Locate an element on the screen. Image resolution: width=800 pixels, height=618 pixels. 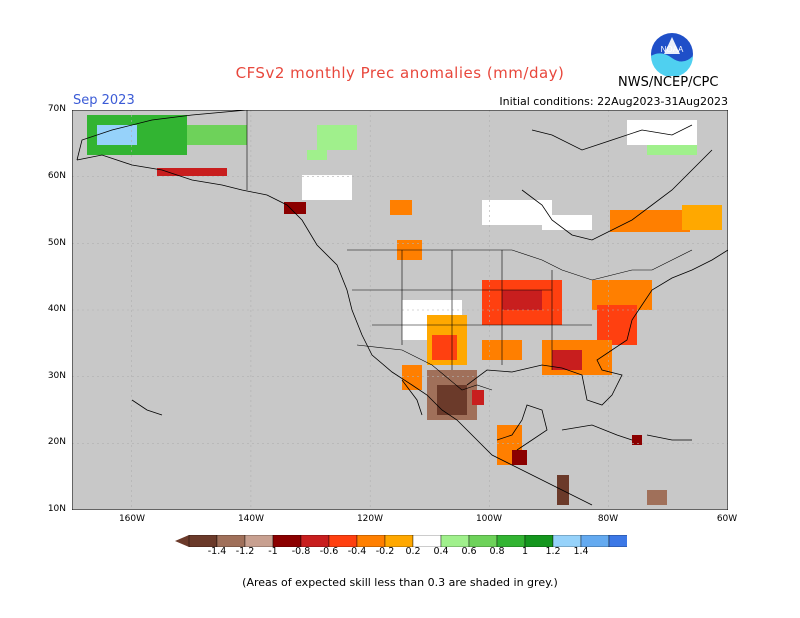
svg-text: NOAA is located at coordinates (672, 49).